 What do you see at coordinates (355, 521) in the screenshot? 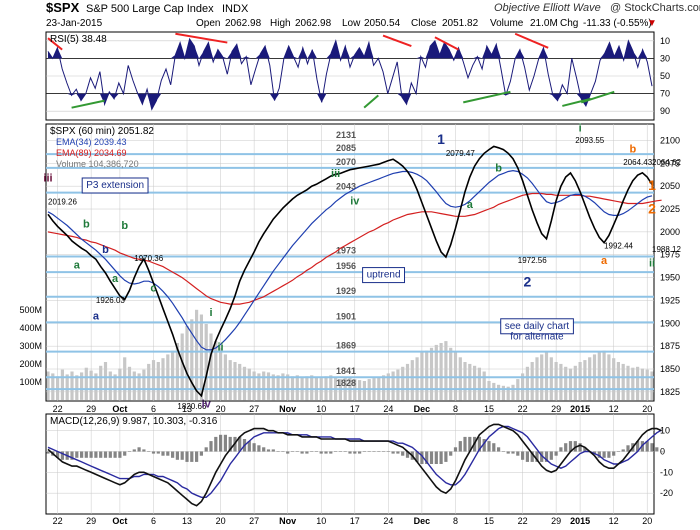
I see `macd-x-axis-label: 17` at bounding box center [355, 521].